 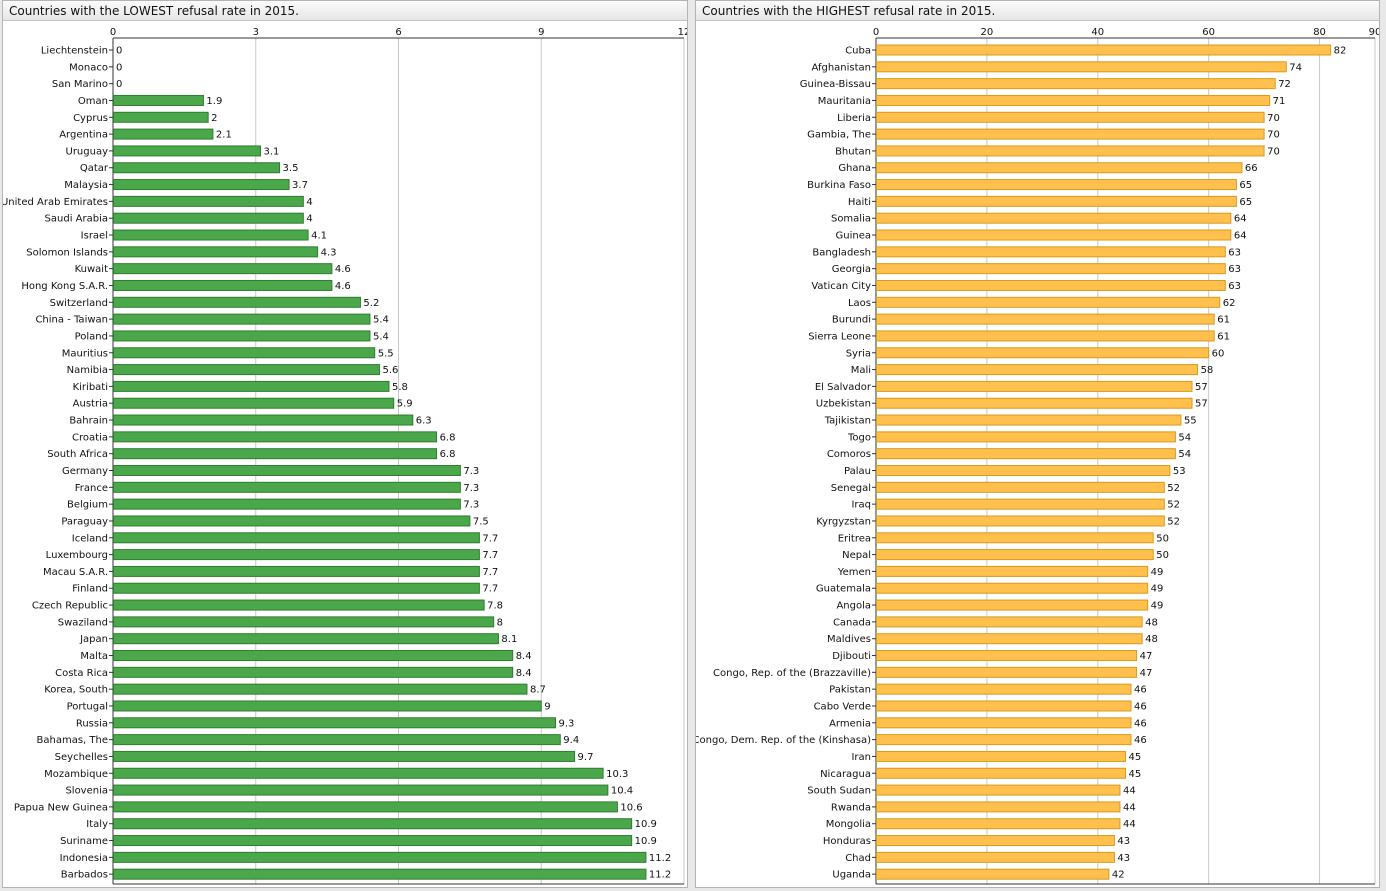 What do you see at coordinates (93, 101) in the screenshot?
I see `category-label: Oman` at bounding box center [93, 101].